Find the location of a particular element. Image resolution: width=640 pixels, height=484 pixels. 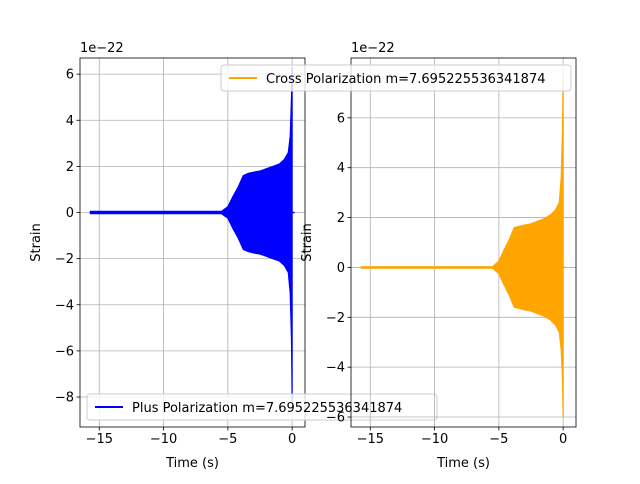

legend: Plus Polarization m=7.695225536341874 is located at coordinates (262, 407).